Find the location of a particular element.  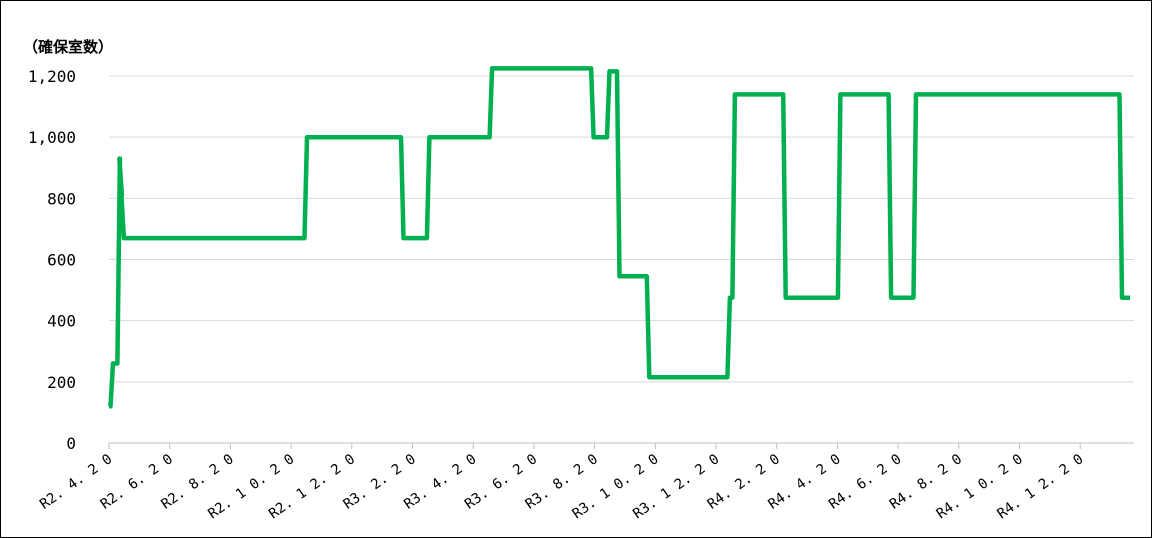

y-tick-label: 600 is located at coordinates (61, 260).